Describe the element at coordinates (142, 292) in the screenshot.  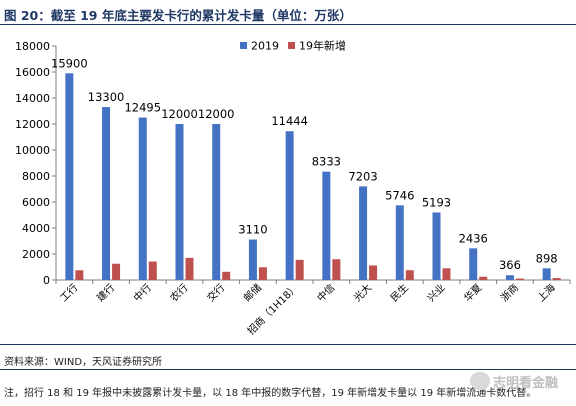
I see `x-category-label: 中行` at that location.